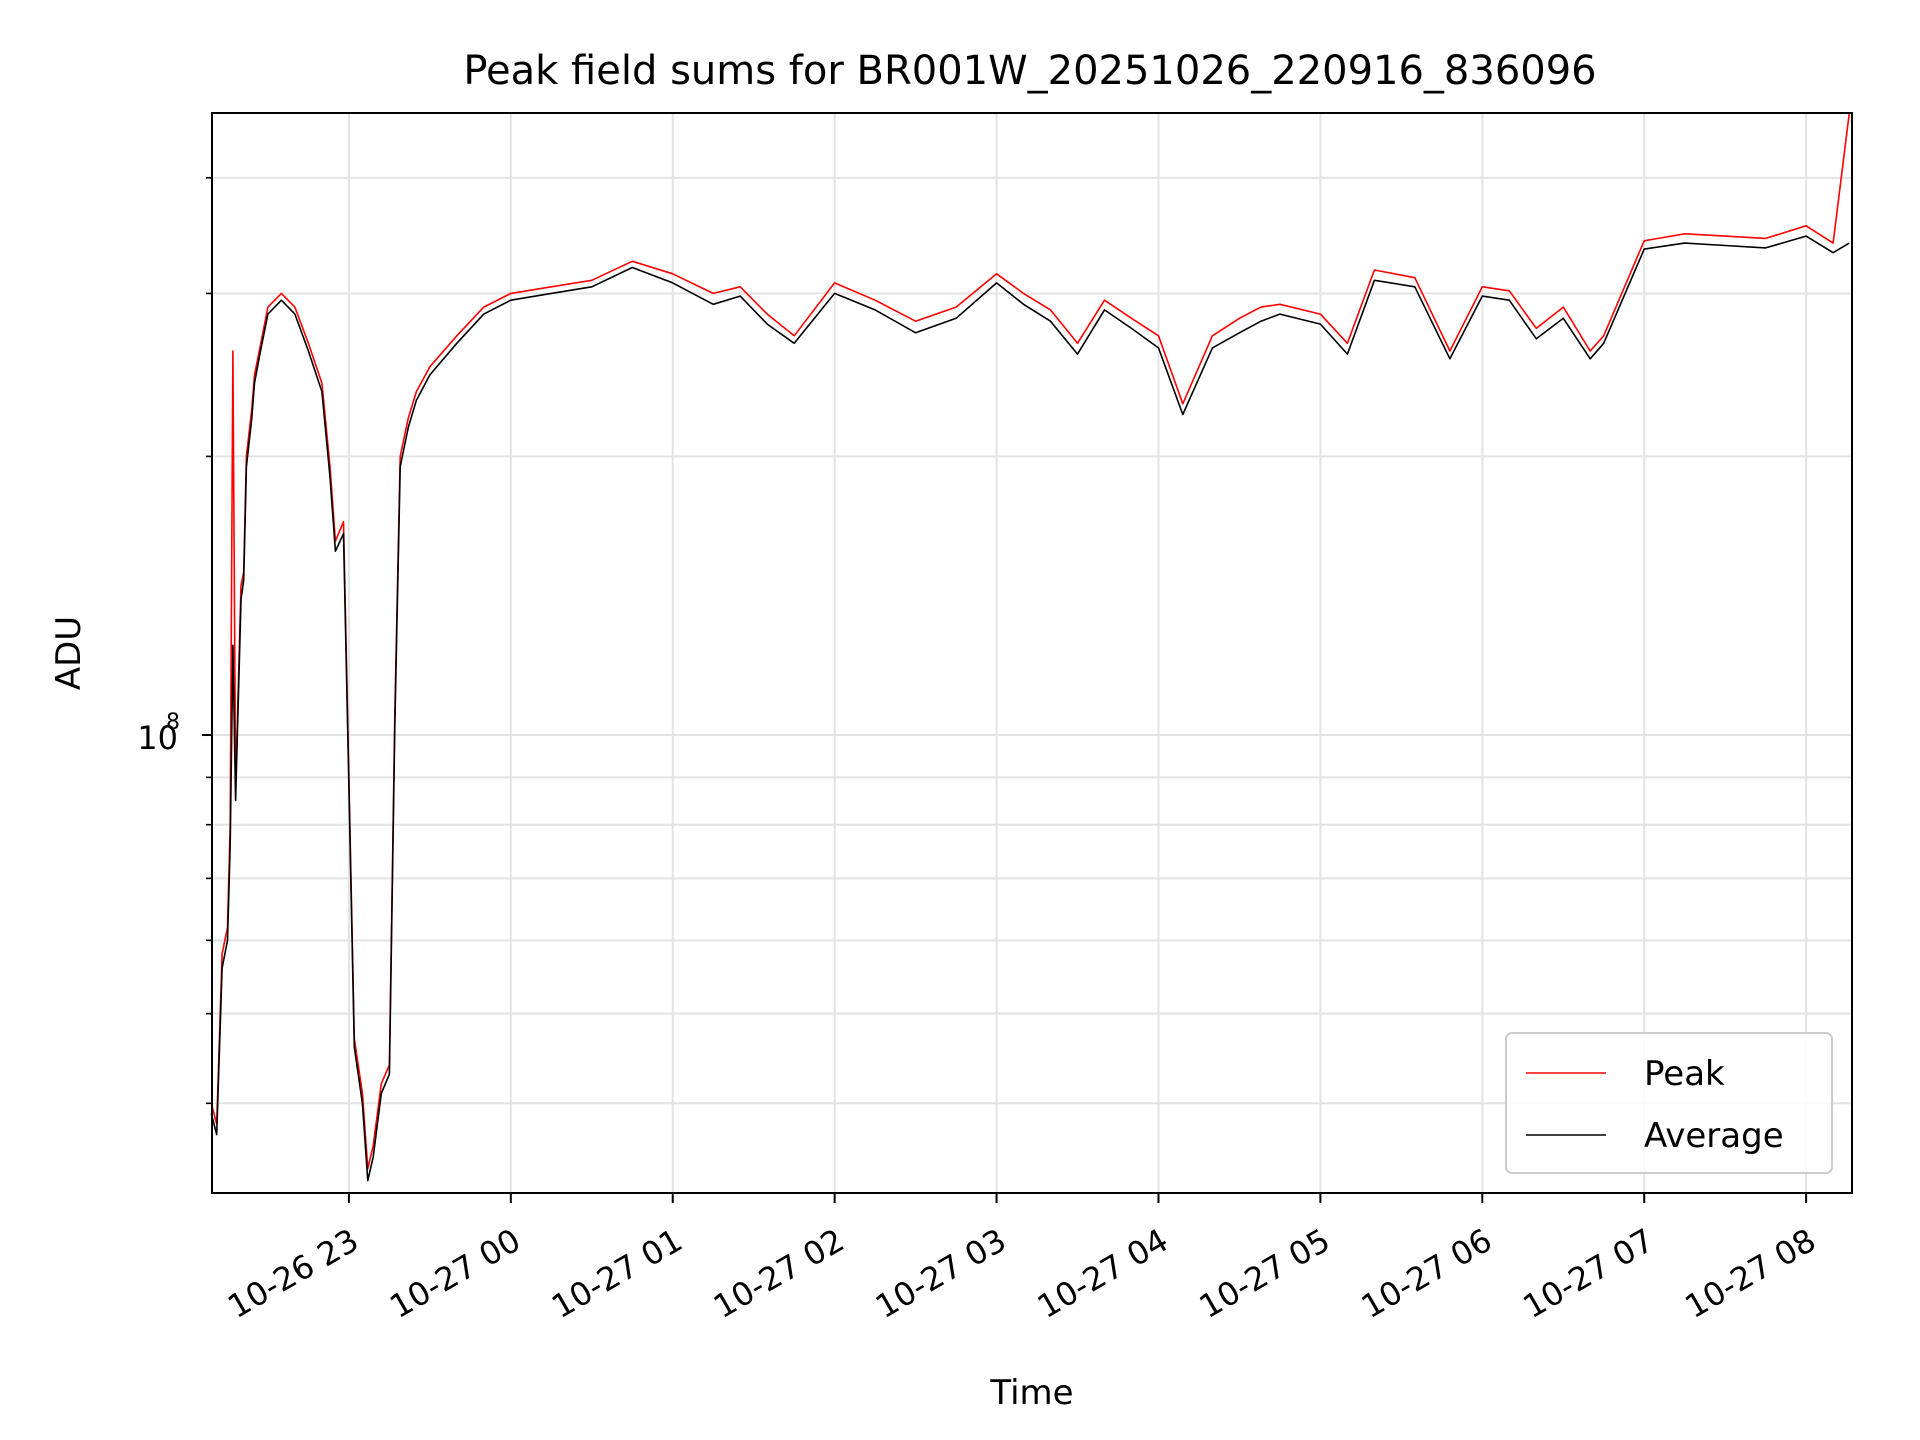 This screenshot has width=1920, height=1440. What do you see at coordinates (157, 738) in the screenshot?
I see `y-tick-label: 10` at bounding box center [157, 738].